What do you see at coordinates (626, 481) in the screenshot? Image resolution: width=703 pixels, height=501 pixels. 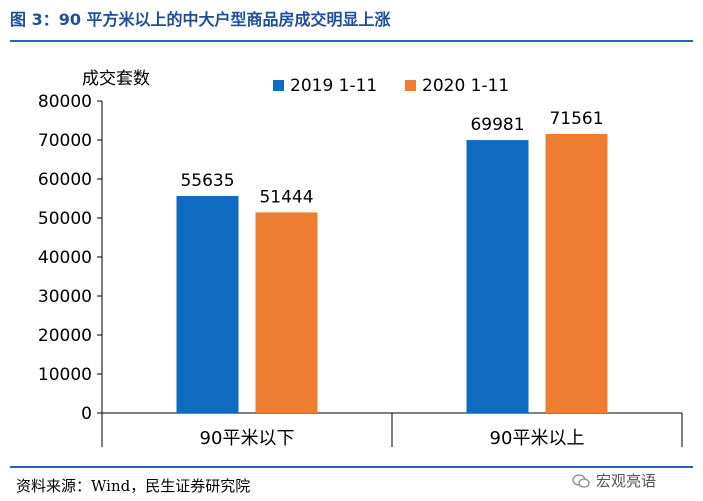 I see `watermark-text: 宏观亮语` at bounding box center [626, 481].